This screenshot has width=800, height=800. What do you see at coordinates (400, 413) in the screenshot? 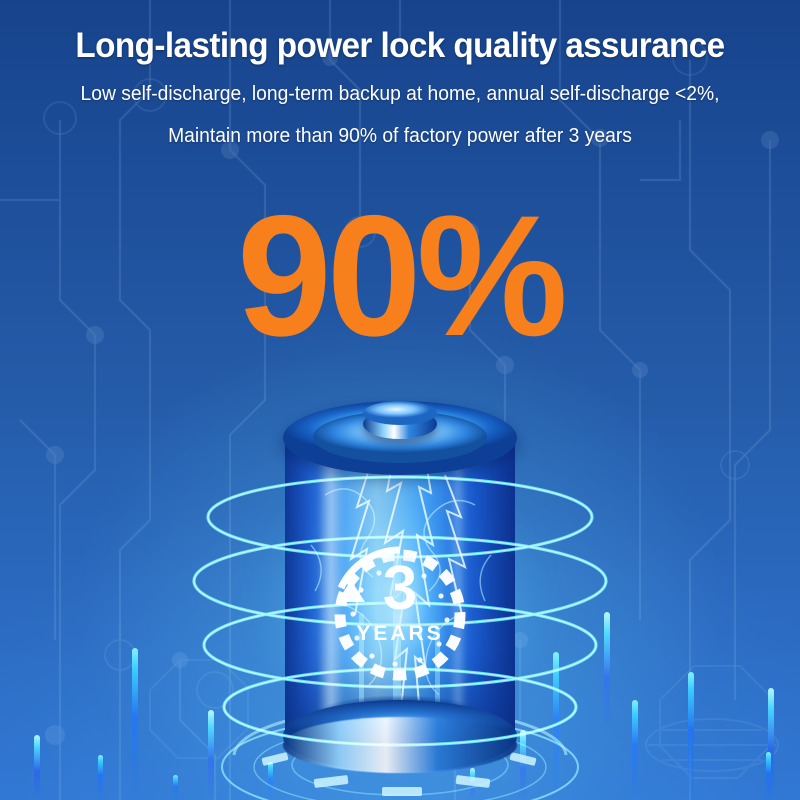
I see `battery-terminal-top` at bounding box center [400, 413].